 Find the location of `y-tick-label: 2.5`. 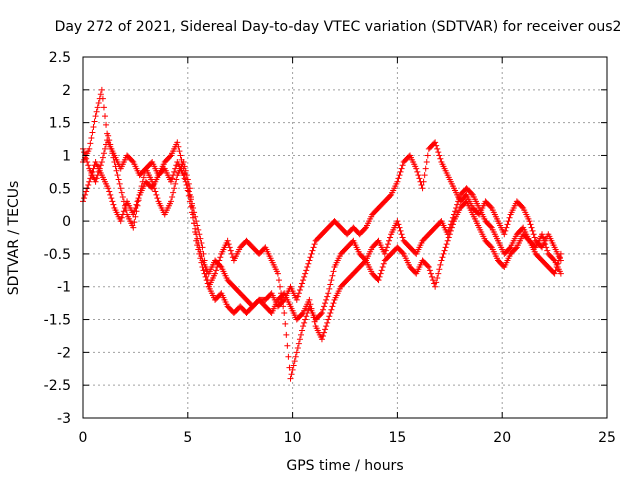

y-tick-label: 2.5 is located at coordinates (60, 58).